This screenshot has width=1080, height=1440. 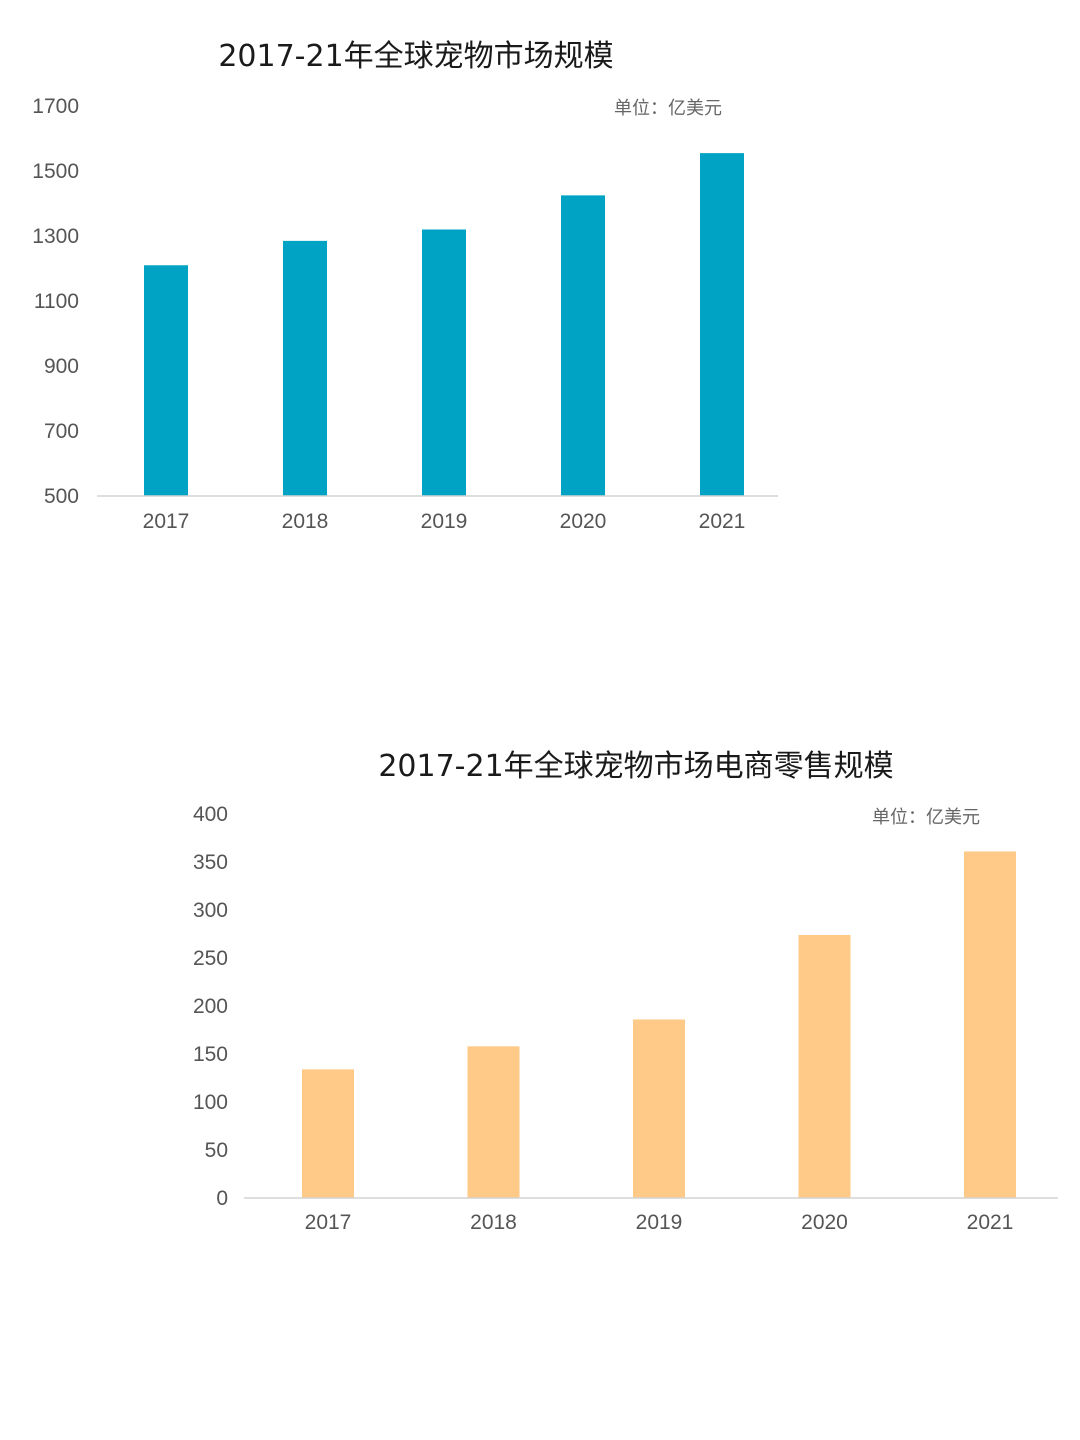 I want to click on y-tick-label: 250, so click(x=210, y=958).